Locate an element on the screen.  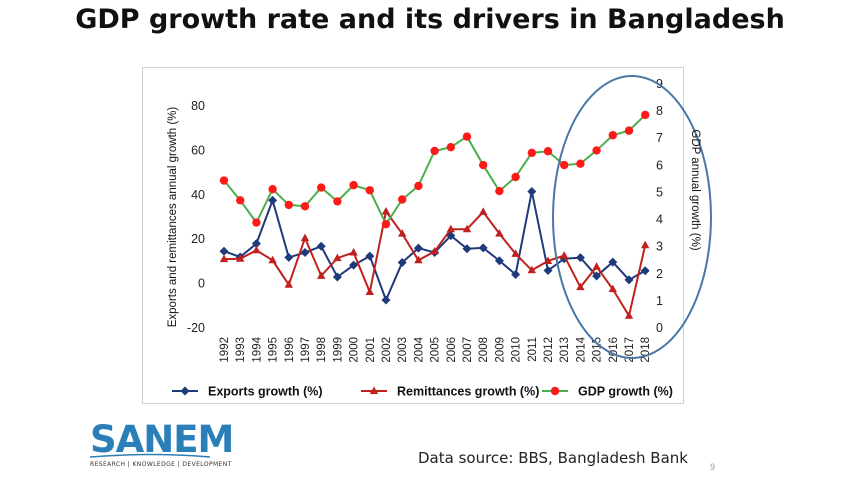
right-tick-label: 8 is located at coordinates (659, 111).